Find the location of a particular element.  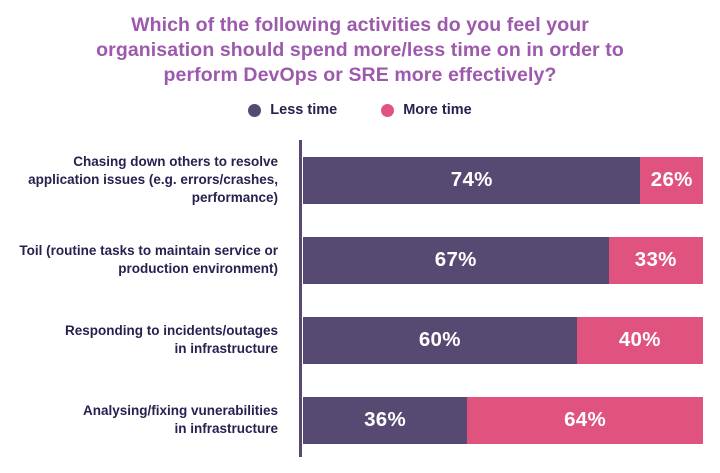

bar-segment-less-time: 36% is located at coordinates (385, 420).